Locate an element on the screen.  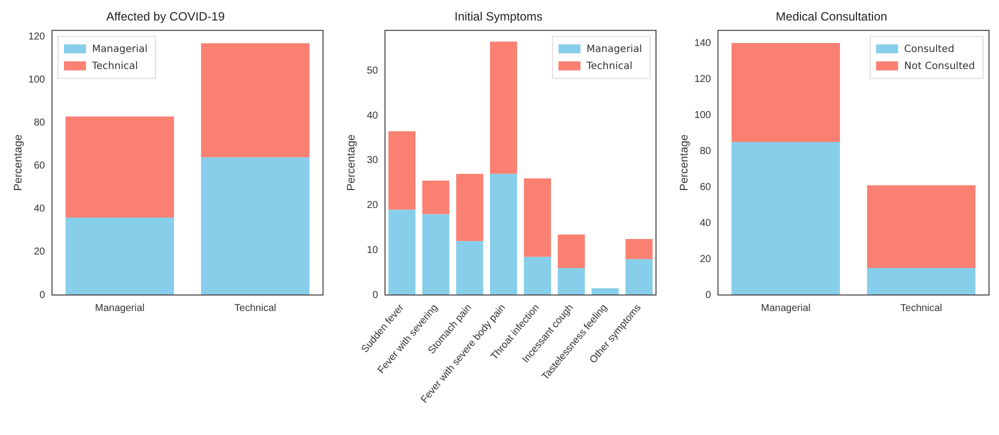
y-tick-label: 50 is located at coordinates (372, 71).